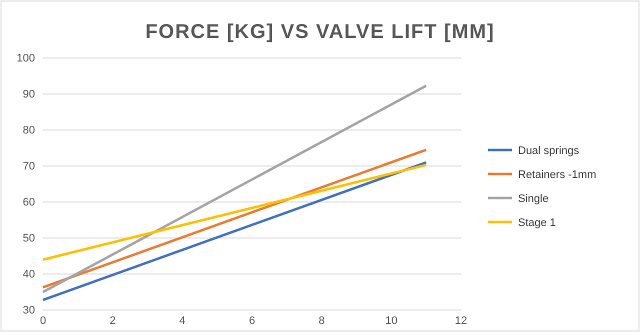 Image resolution: width=640 pixels, height=332 pixels. I want to click on y-tick-label: 90, so click(28, 94).